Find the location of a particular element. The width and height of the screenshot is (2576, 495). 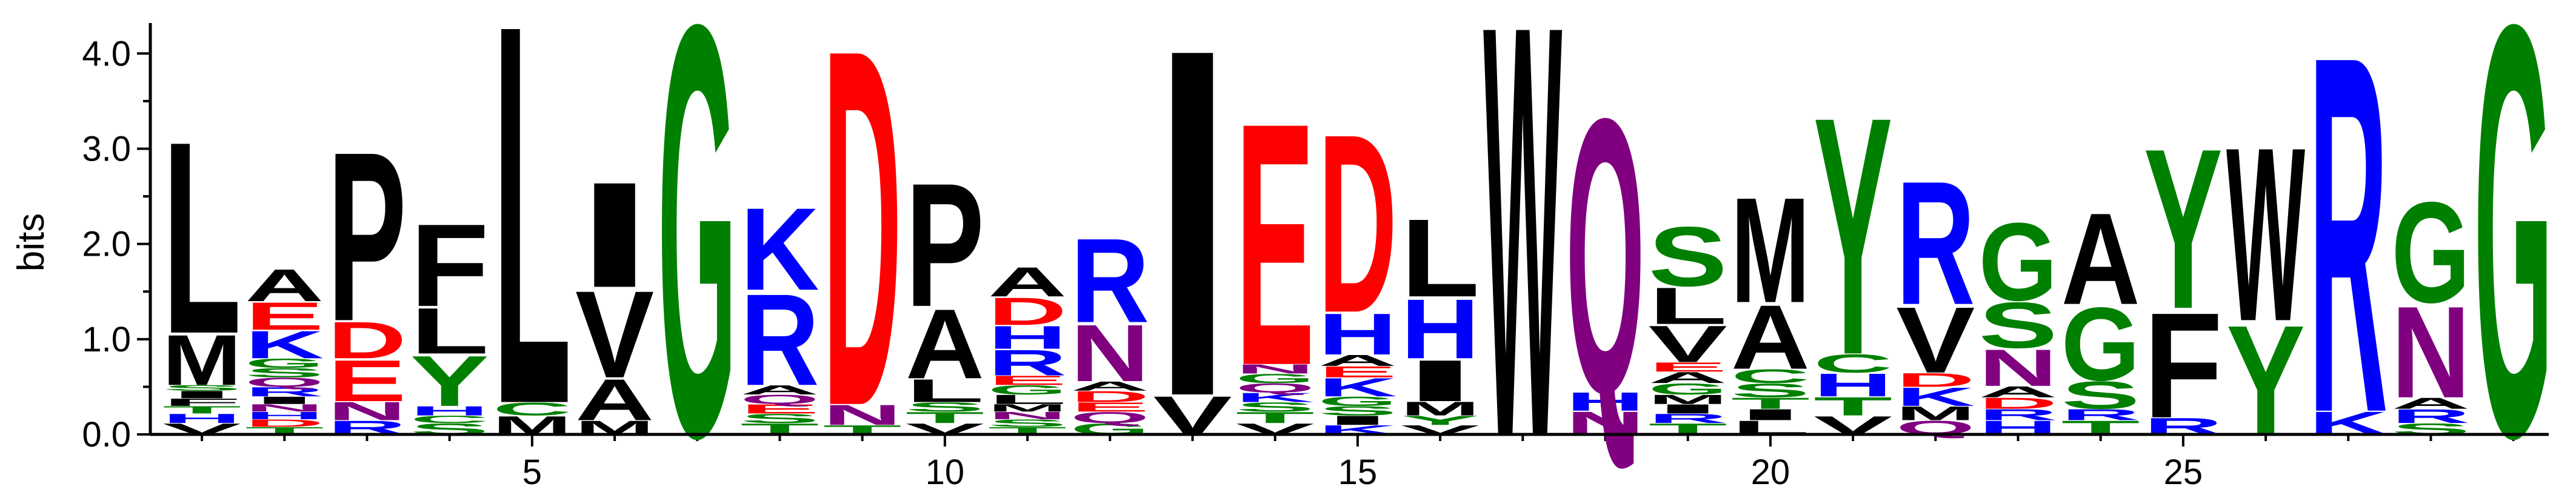

y-axis-title: bits is located at coordinates (31, 242).